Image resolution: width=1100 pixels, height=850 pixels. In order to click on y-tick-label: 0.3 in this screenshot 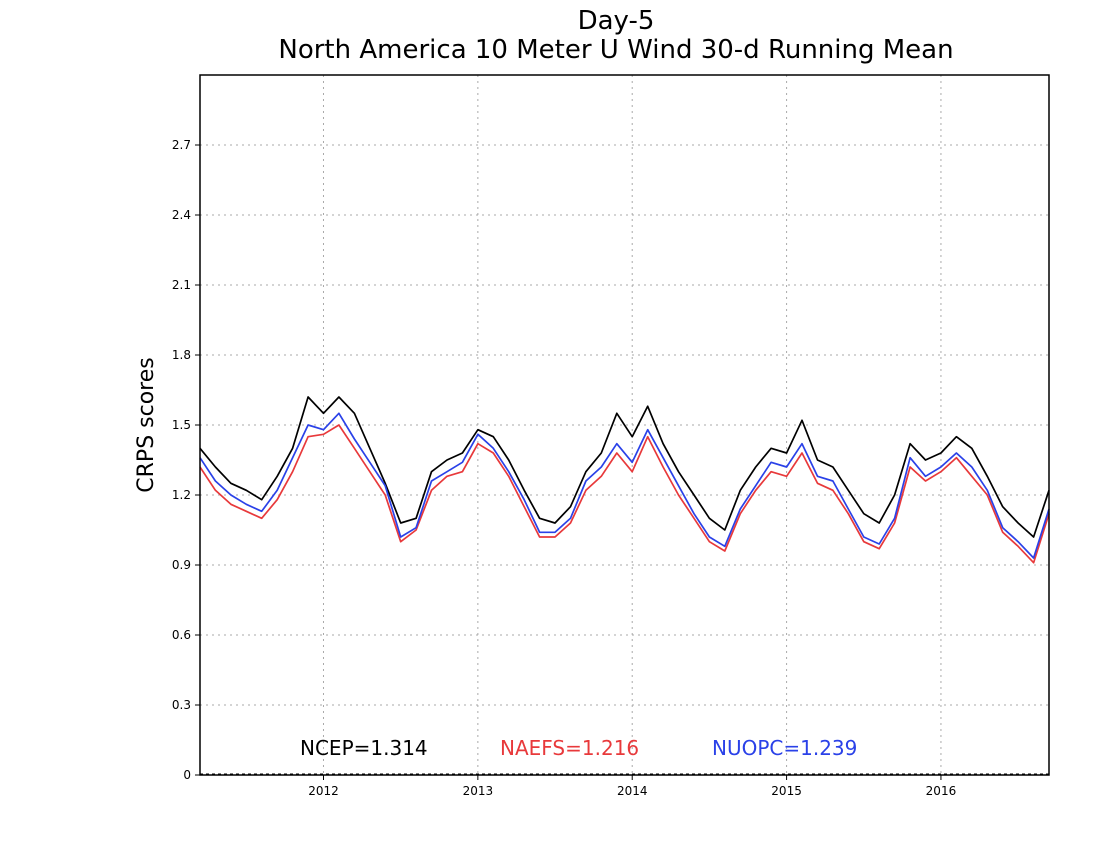, I will do `click(181, 705)`.